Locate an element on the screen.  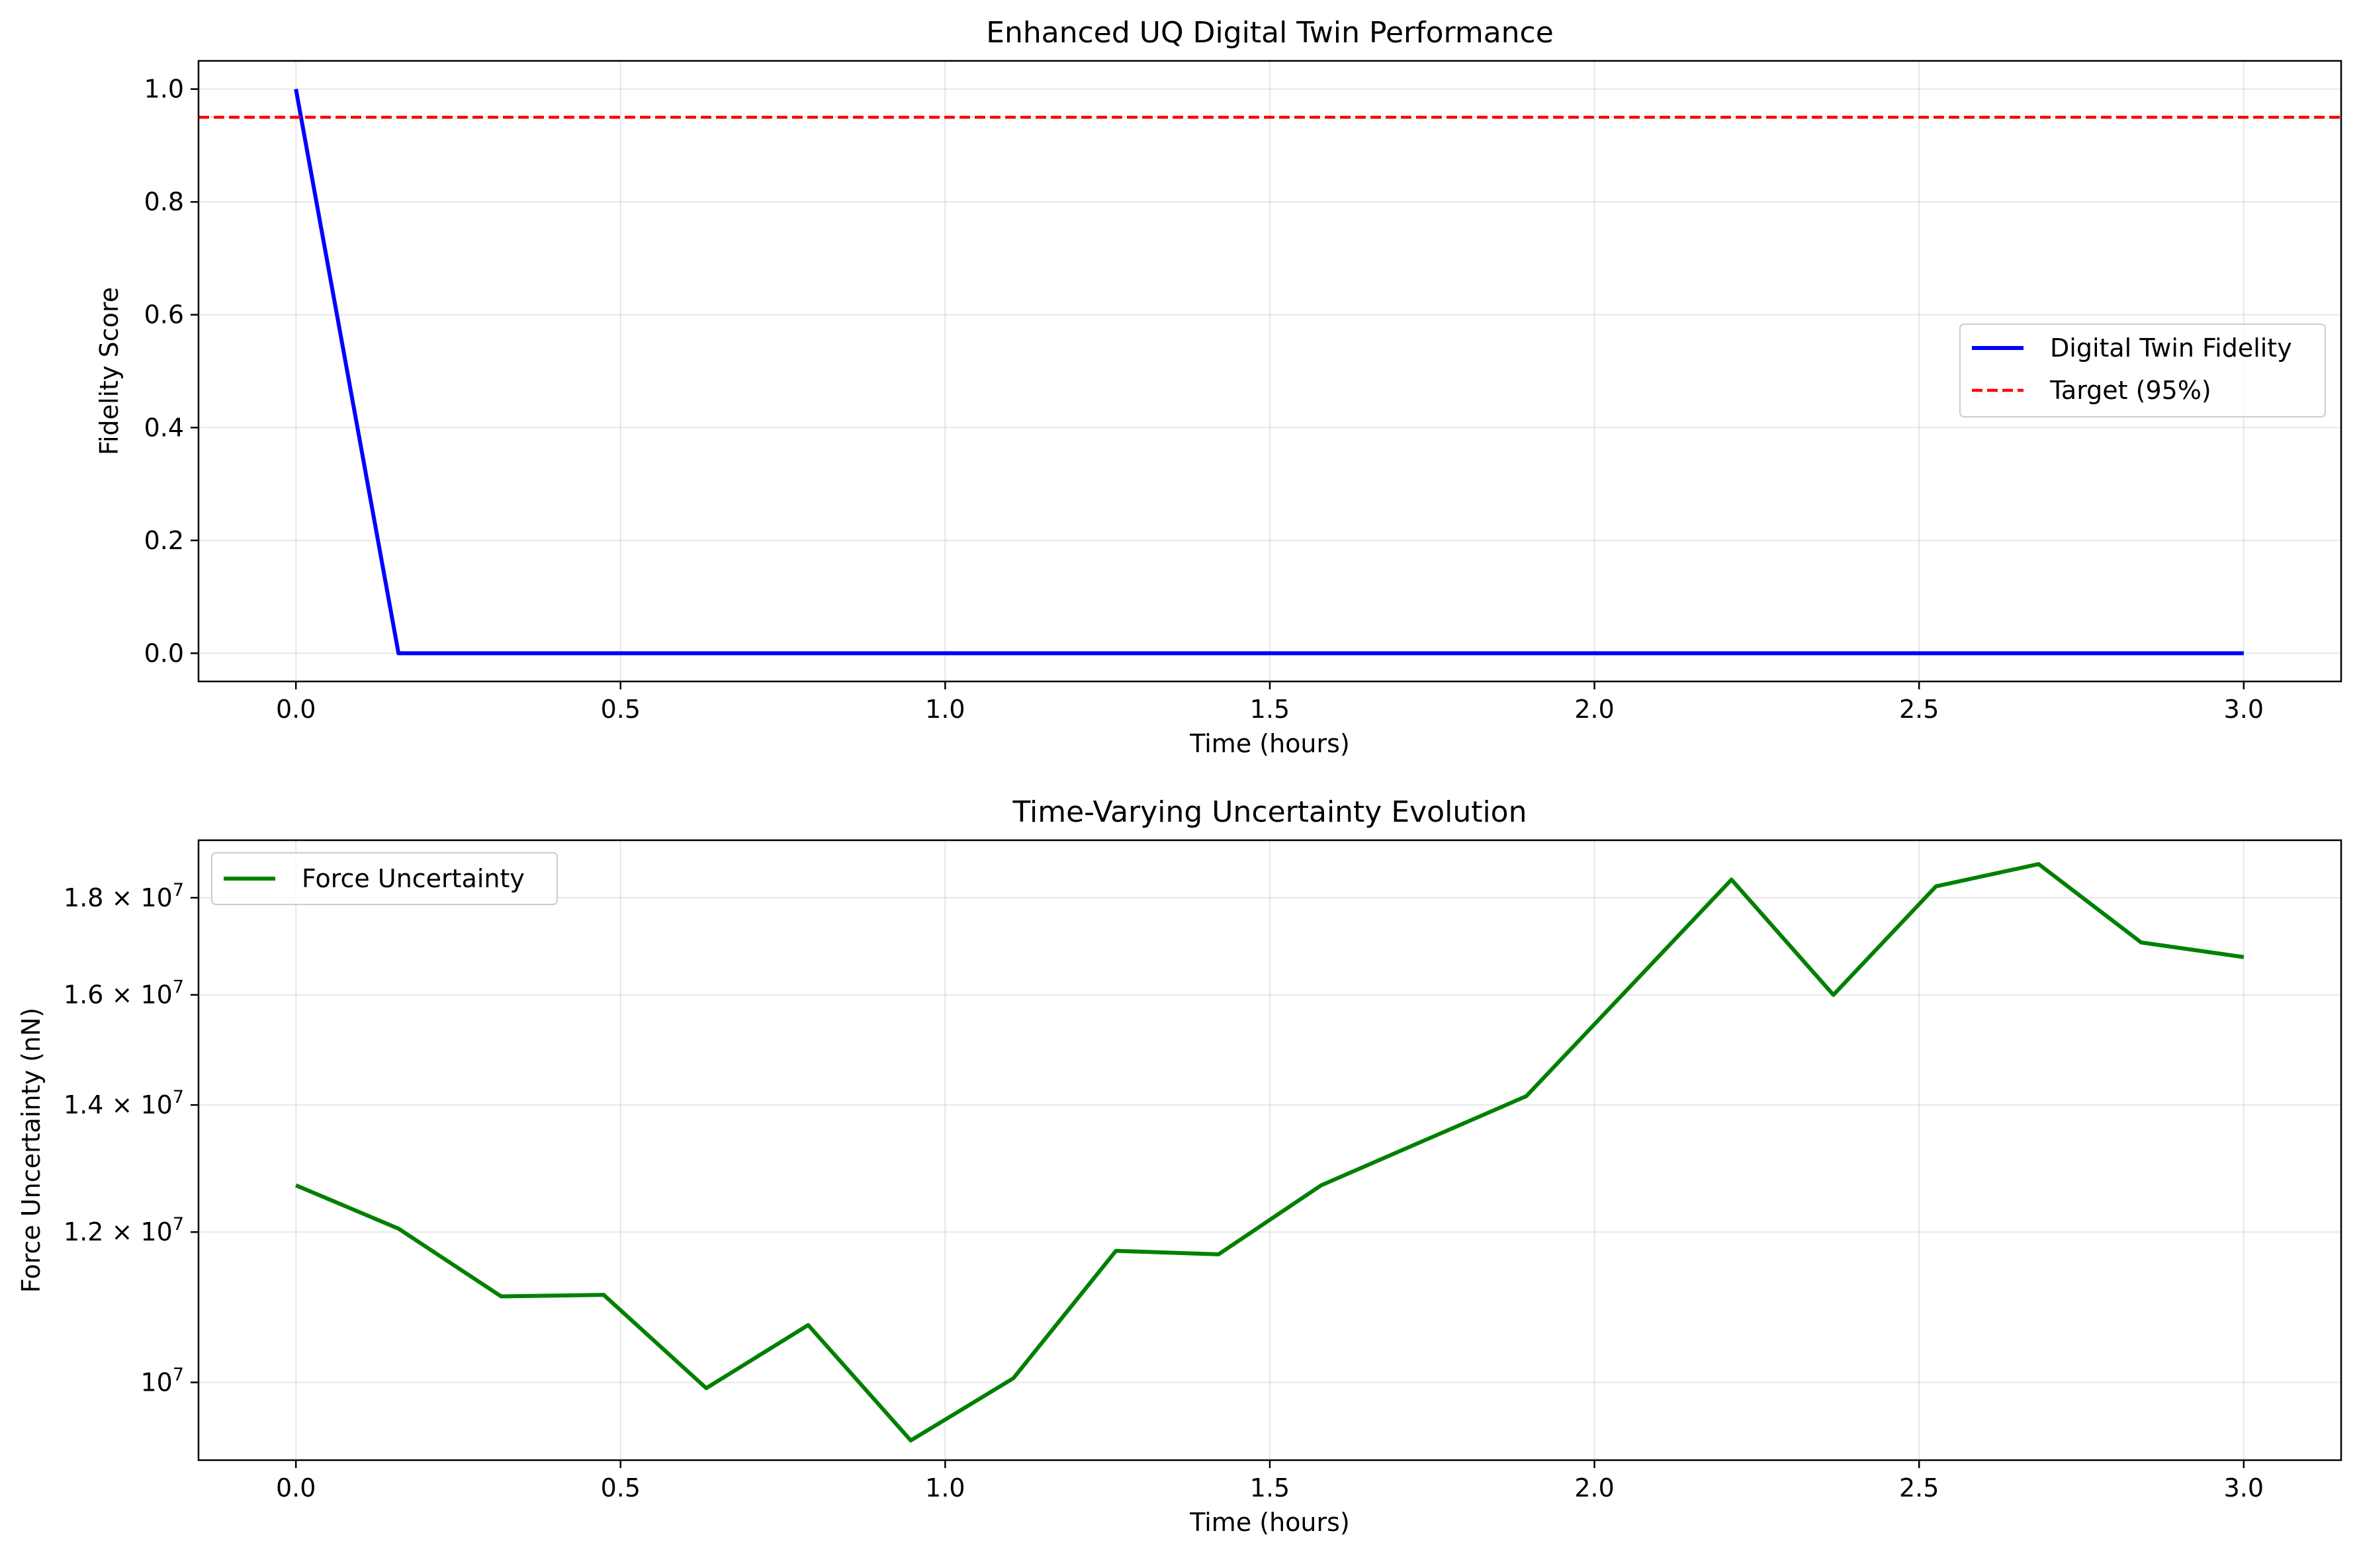
uncertainty-y-ticks: 107 1.2 × 107 1.4 × 107 1.6 × 107 1.8 × 107 is located at coordinates (131, 1138).